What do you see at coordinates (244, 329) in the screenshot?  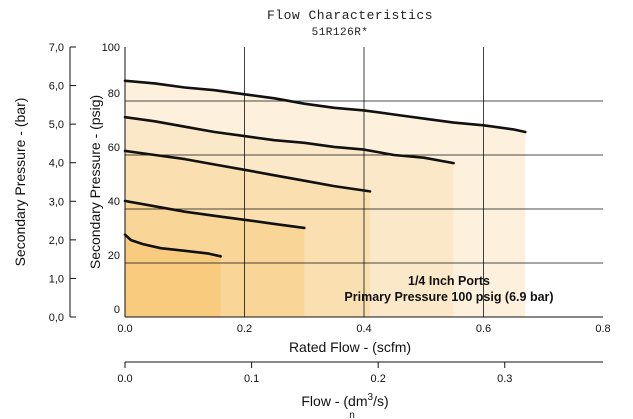 I see `x-tick-label-1: 0.2` at bounding box center [244, 329].